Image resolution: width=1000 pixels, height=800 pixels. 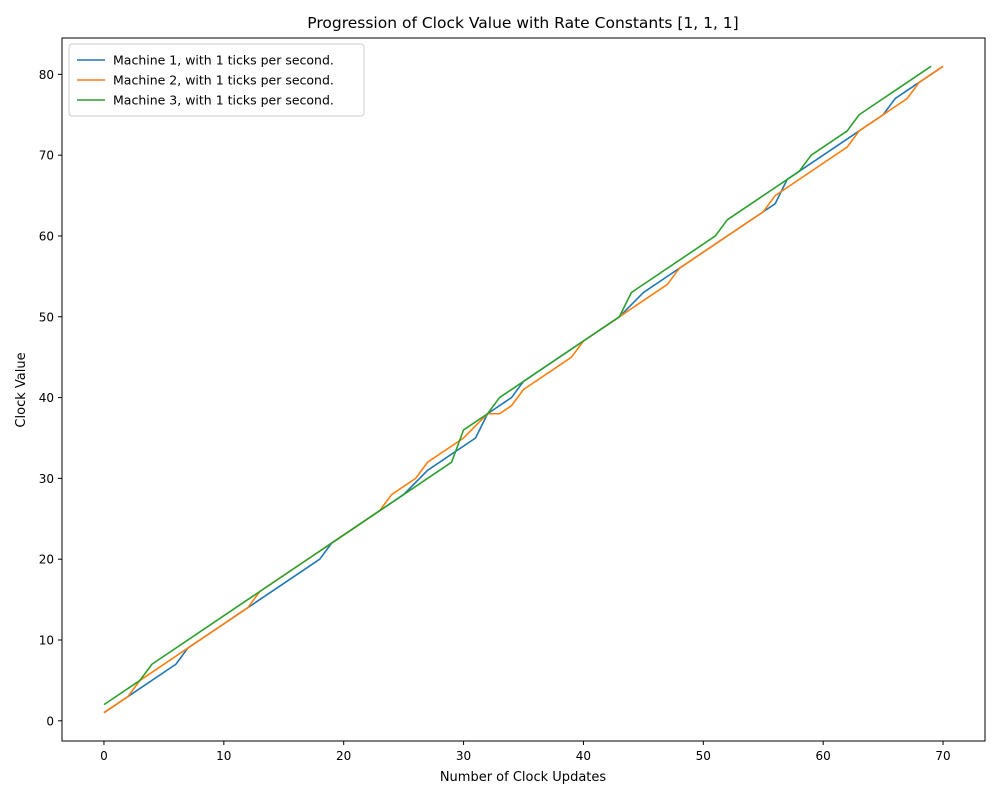 What do you see at coordinates (523, 777) in the screenshot?
I see `x-axis-label: Number of Clock Updates` at bounding box center [523, 777].